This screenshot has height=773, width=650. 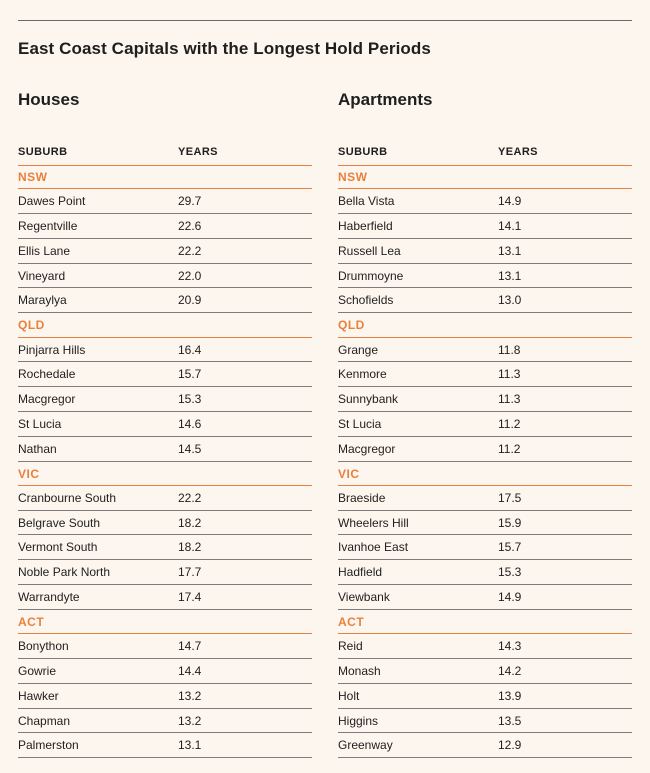 I want to click on apartments-table-row: Greenway 12.9, so click(x=485, y=746).